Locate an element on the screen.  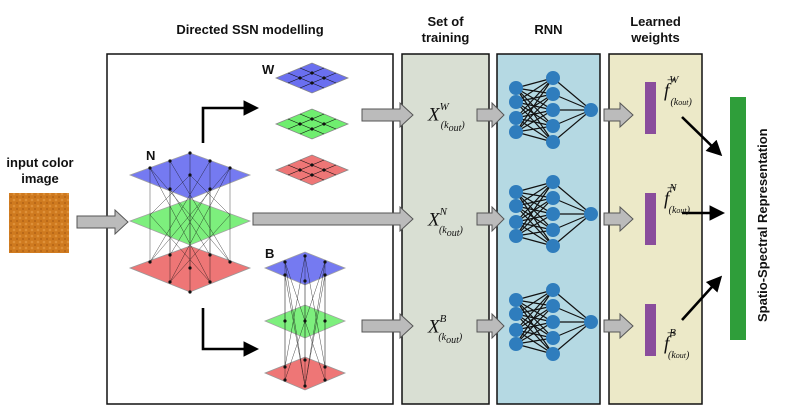
input-image is located at coordinates (39, 223).